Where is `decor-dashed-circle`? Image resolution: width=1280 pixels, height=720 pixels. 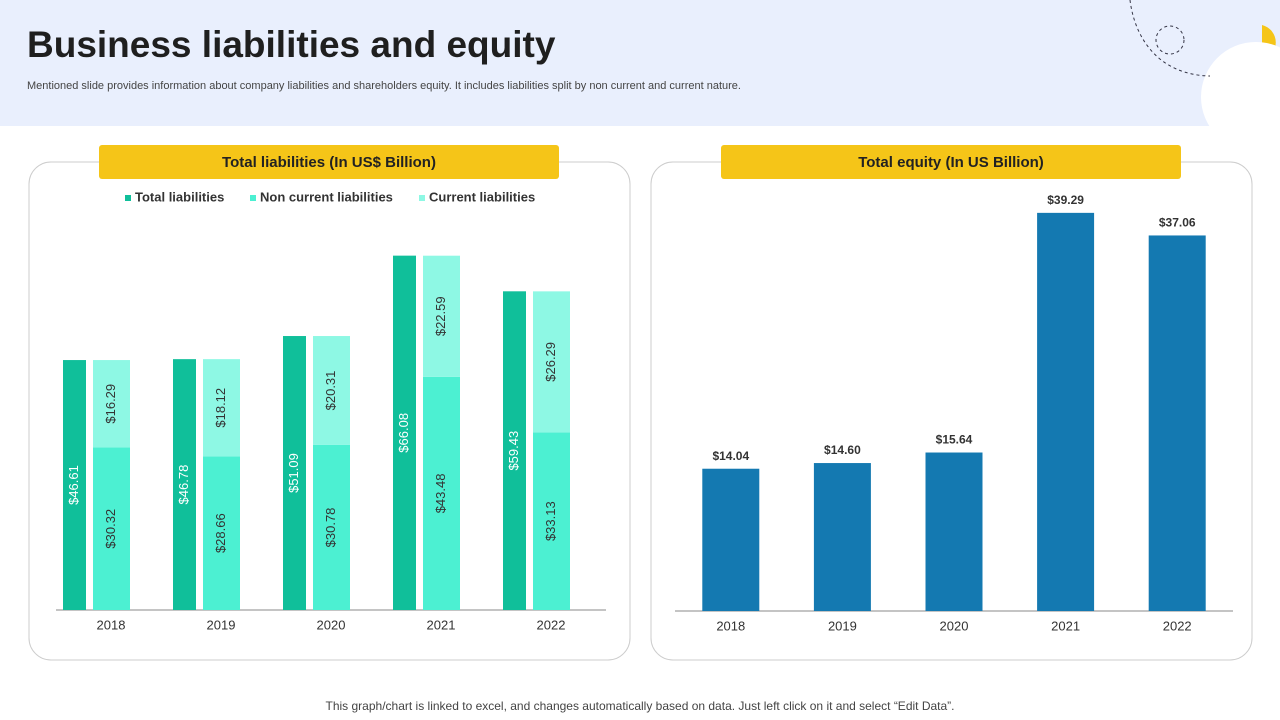
decor-dashed-circle is located at coordinates (1170, 40).